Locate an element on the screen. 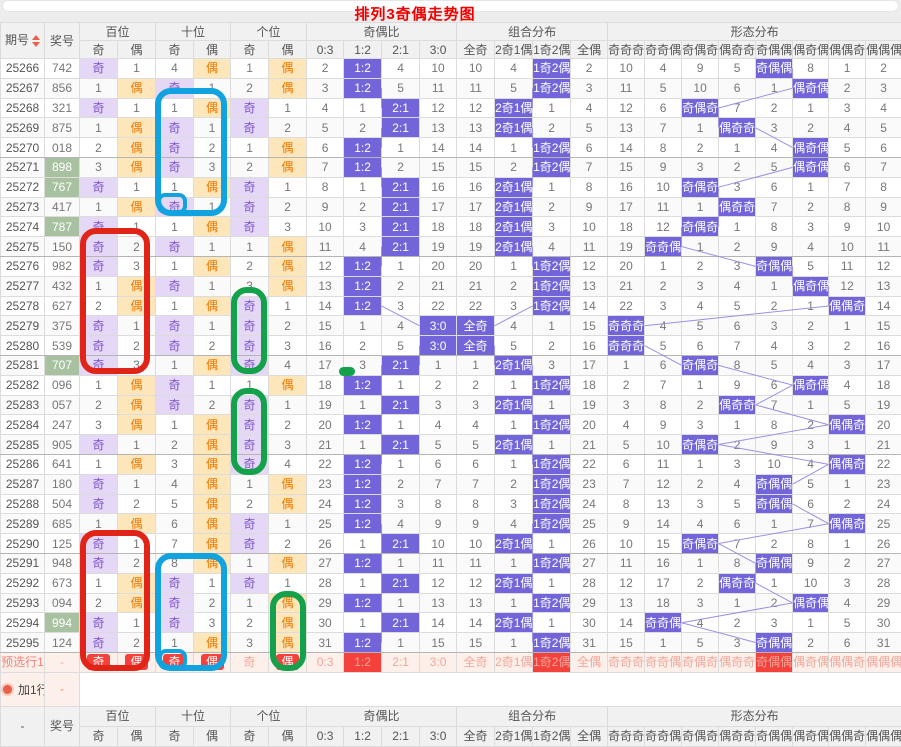 This screenshot has height=747, width=901. pattern-oee-preselect: 奇偶偶 is located at coordinates (774, 662).